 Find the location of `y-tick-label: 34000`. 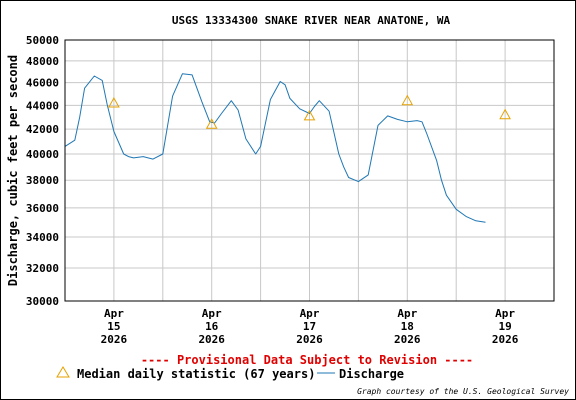

y-tick-label: 34000 is located at coordinates (42, 237).